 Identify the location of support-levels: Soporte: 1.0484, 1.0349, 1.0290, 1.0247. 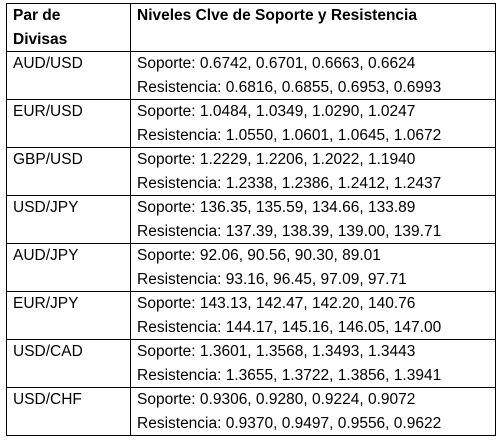
(276, 111).